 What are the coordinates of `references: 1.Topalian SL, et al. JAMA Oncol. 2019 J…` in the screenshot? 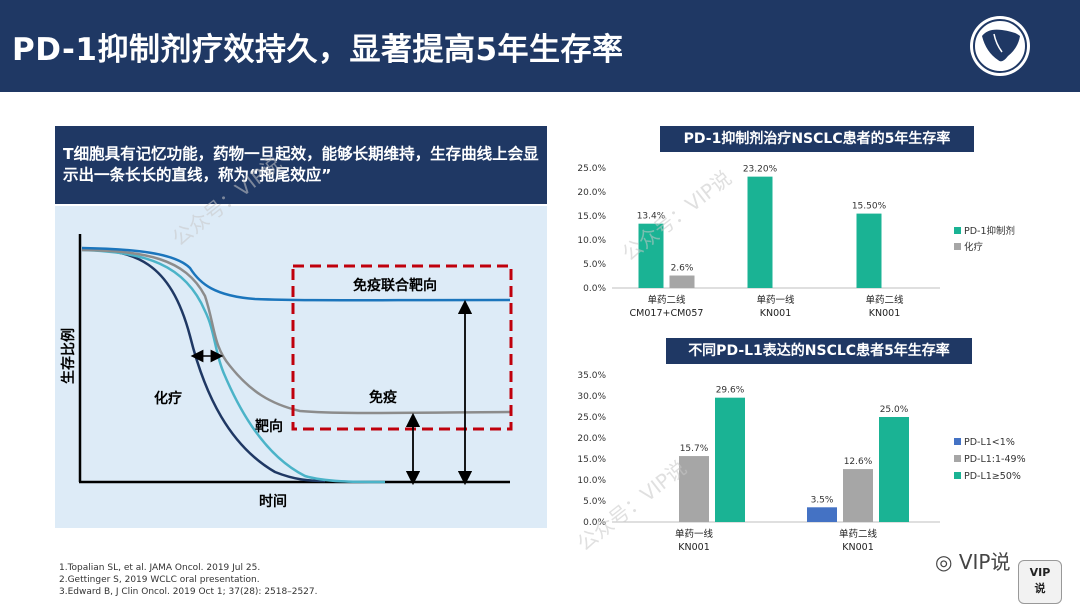 It's located at (188, 580).